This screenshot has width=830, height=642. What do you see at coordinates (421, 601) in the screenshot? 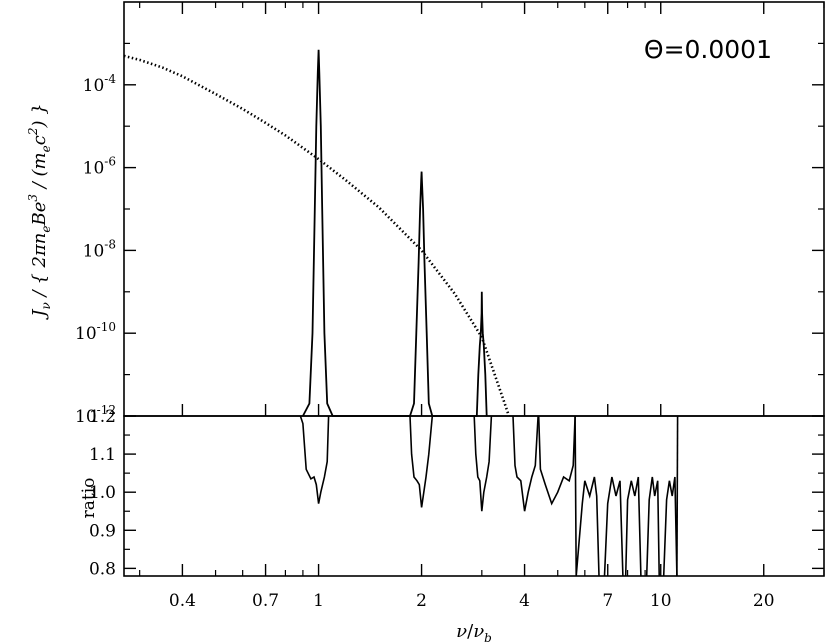
I see `x-tick-label: 2` at bounding box center [421, 601].